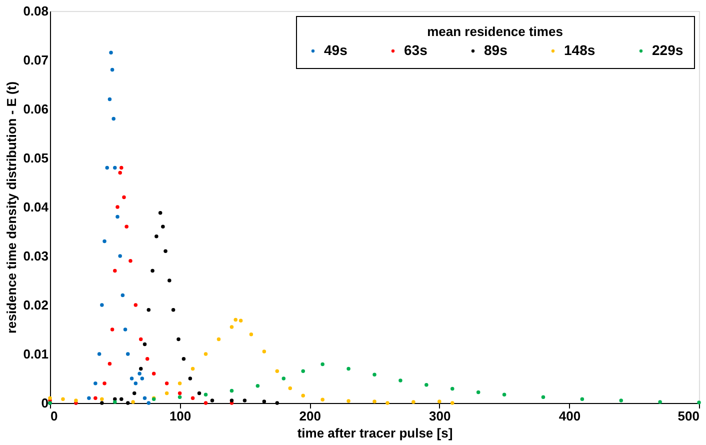 The height and width of the screenshot is (445, 706). Describe the element at coordinates (35, 256) in the screenshot. I see `y-tick-label: 0.03` at that location.